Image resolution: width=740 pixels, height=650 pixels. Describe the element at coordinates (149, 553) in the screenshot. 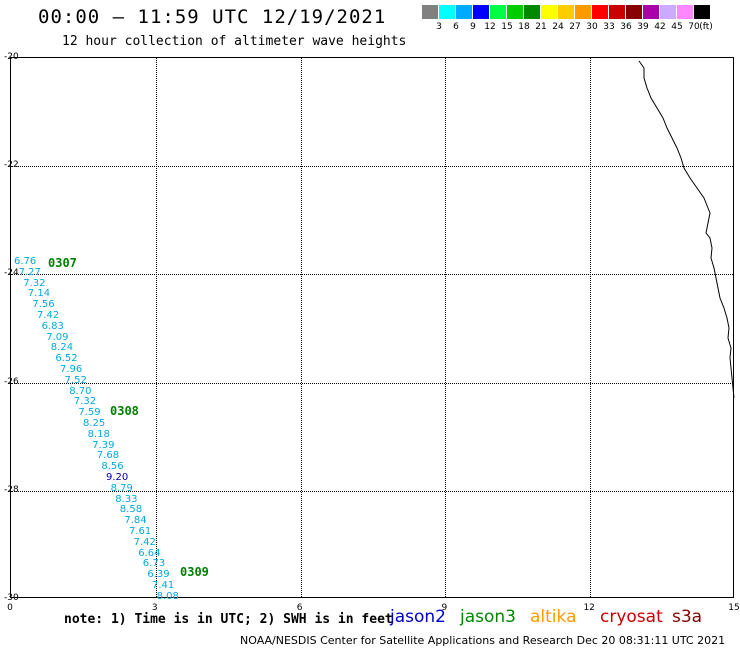

I see `wave-height-value: 6.64` at that location.